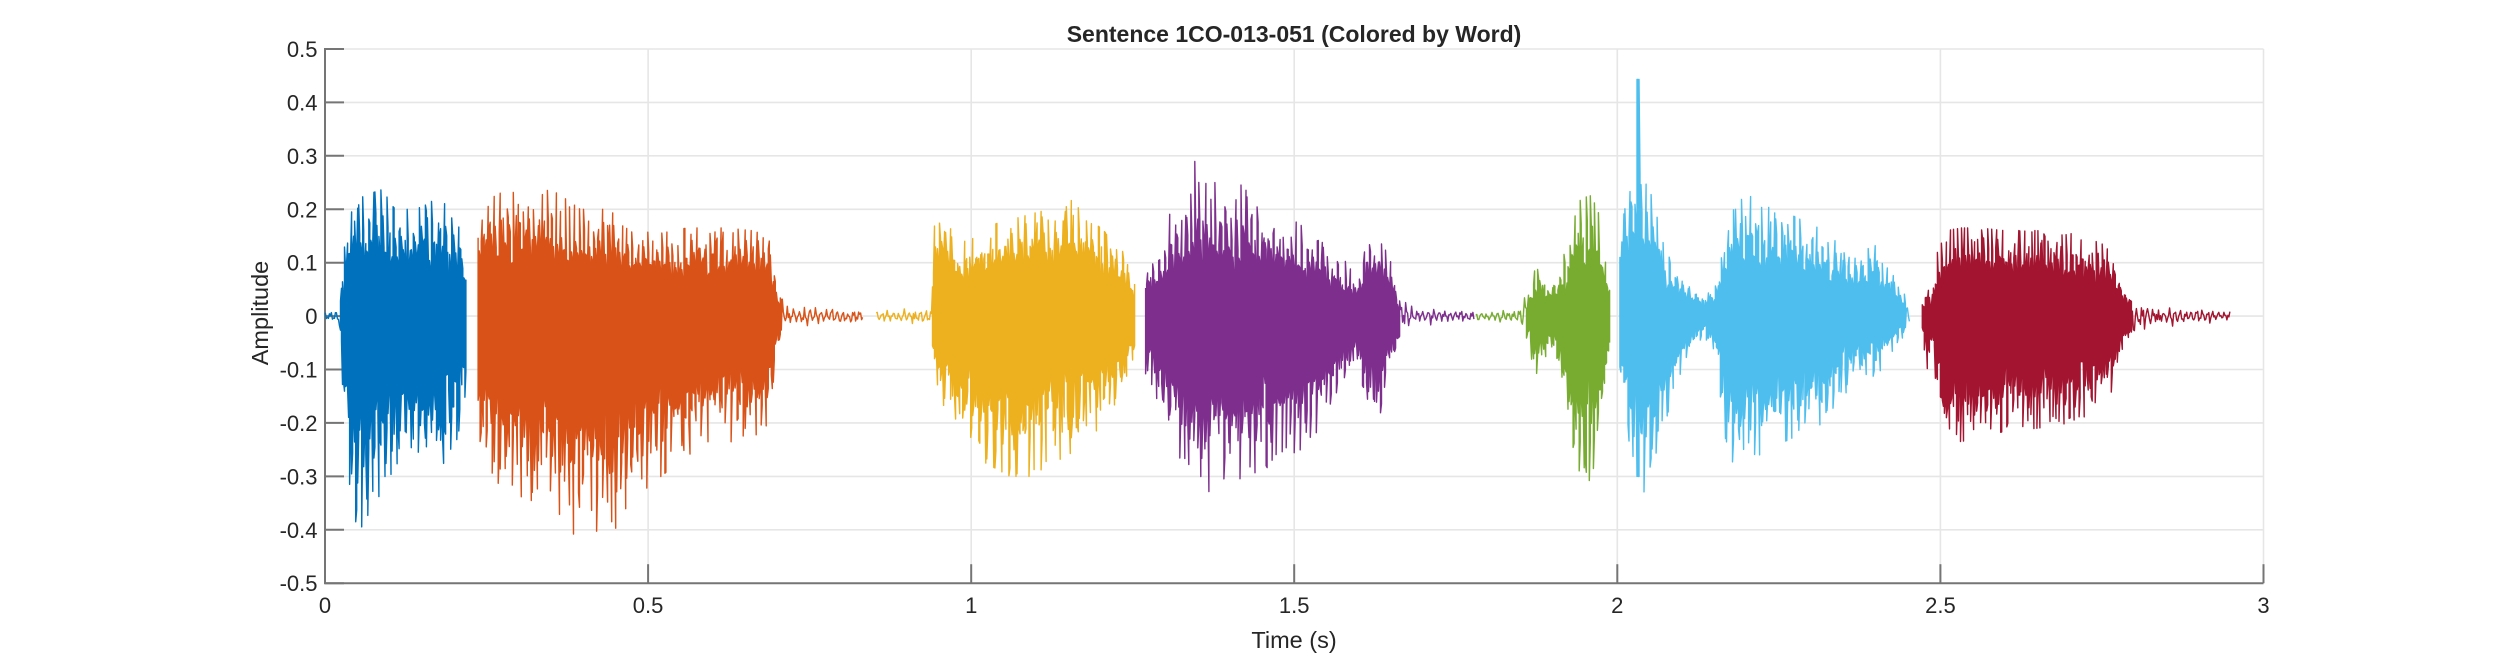 The height and width of the screenshot is (657, 2500). What do you see at coordinates (302, 102) in the screenshot?
I see `svg-text: 0.4` at bounding box center [302, 102].